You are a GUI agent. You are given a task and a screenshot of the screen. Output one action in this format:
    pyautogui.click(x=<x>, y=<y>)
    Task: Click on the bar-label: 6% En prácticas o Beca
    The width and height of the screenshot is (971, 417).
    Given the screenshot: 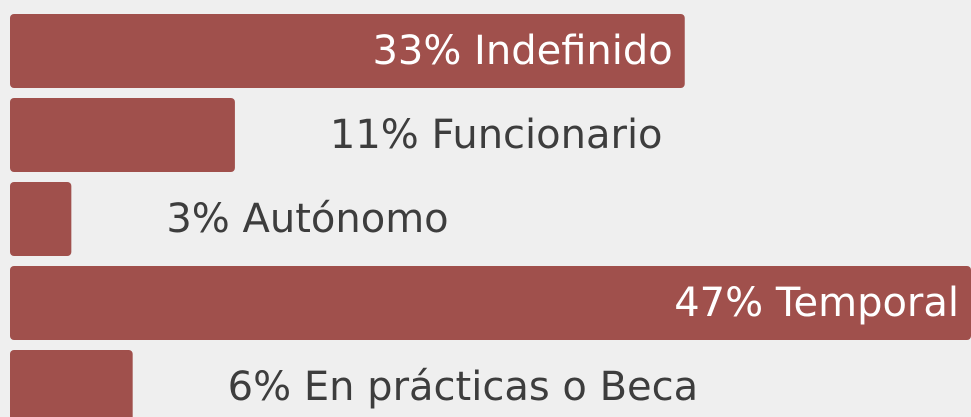 What is the action you would take?
    pyautogui.click(x=463, y=387)
    